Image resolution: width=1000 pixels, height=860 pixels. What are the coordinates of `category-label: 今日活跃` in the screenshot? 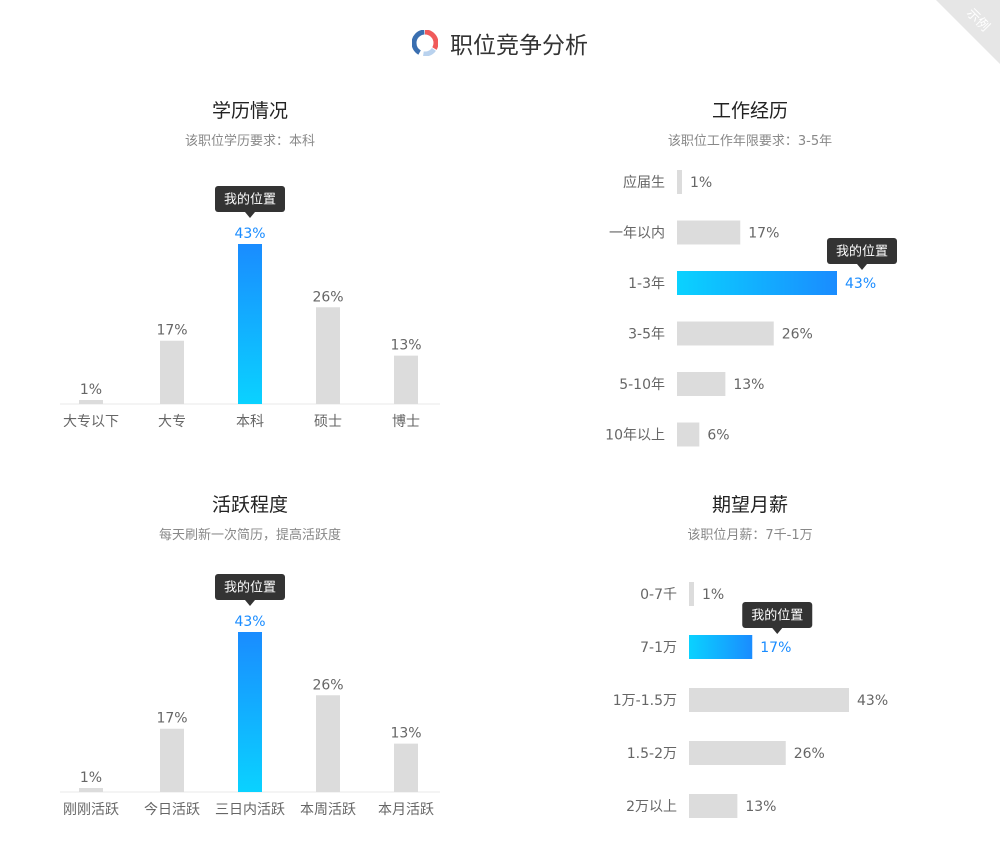 It's located at (172, 810).